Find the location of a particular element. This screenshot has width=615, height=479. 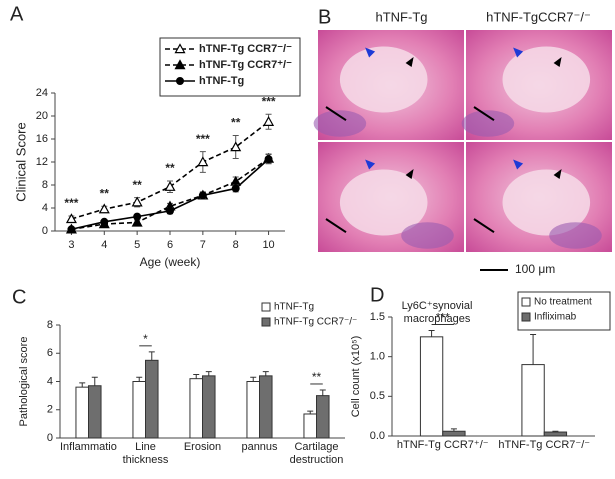

x-tick-label: Cartilage destruction is located at coordinates (316, 453).